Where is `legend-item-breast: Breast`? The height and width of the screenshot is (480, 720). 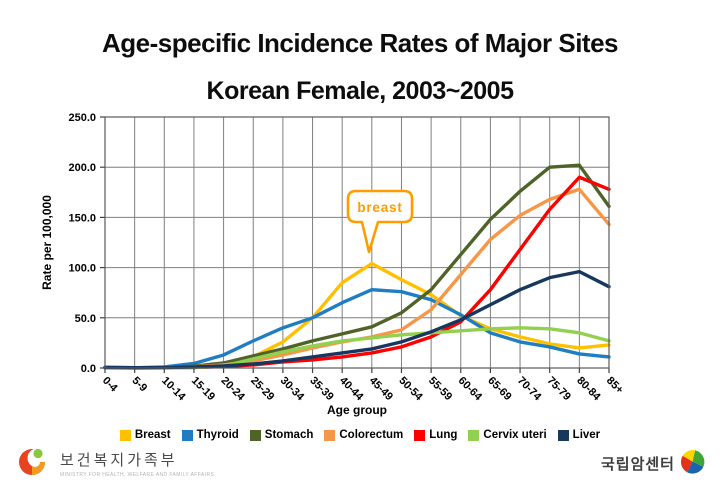 legend-item-breast: Breast is located at coordinates (145, 435).